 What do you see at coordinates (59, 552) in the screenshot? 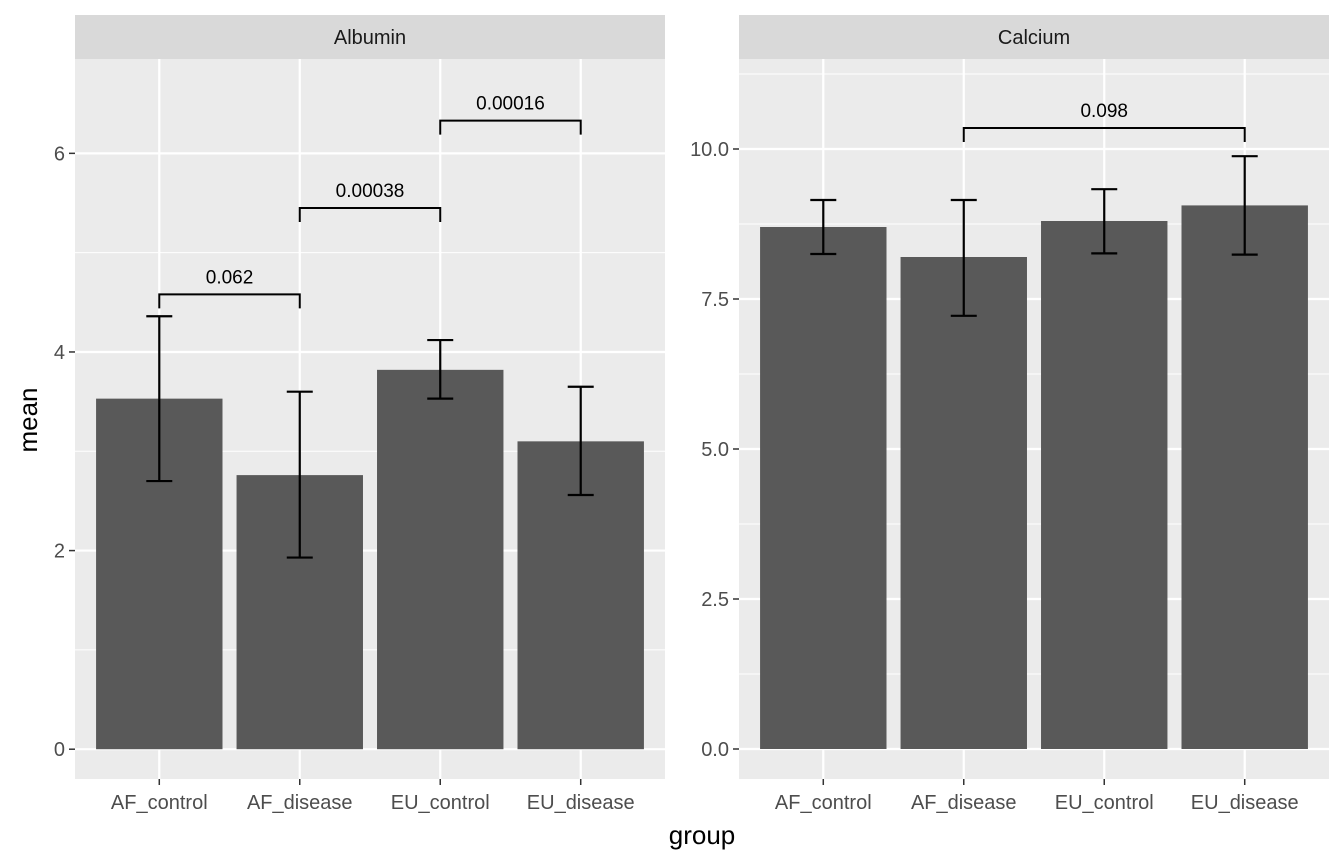
I see `y-tick-label: 2` at bounding box center [59, 552].